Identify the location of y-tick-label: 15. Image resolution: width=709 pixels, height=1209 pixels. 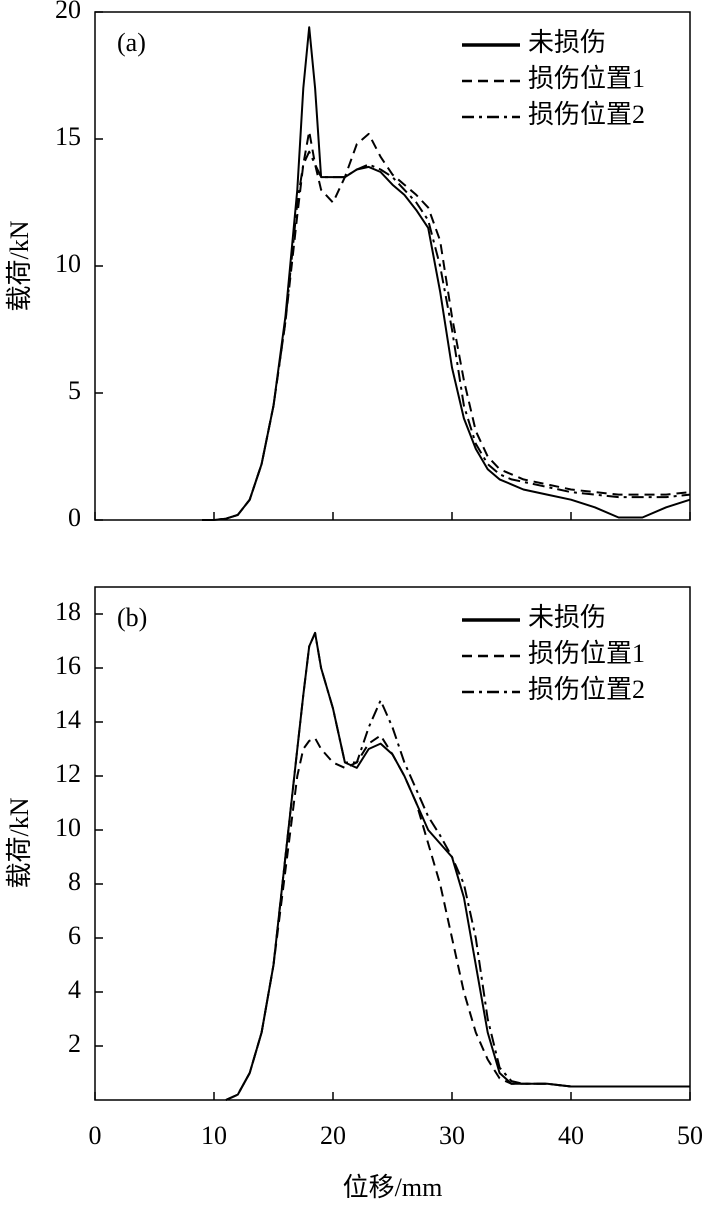
(68, 136).